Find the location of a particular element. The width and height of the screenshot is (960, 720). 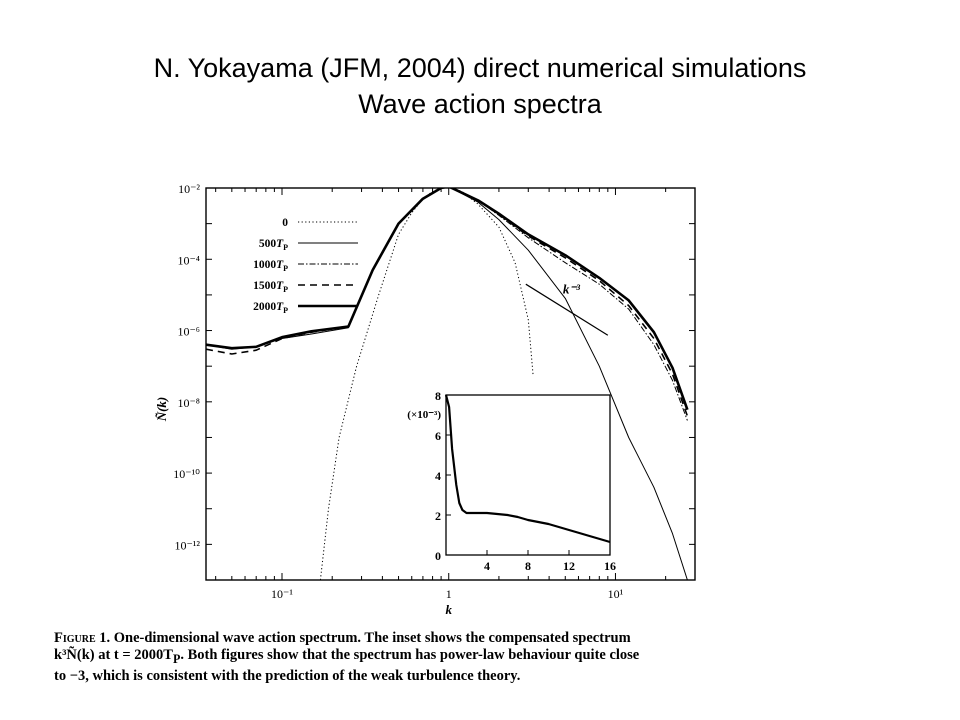

inset-y-tick-label: 6 is located at coordinates (438, 436).